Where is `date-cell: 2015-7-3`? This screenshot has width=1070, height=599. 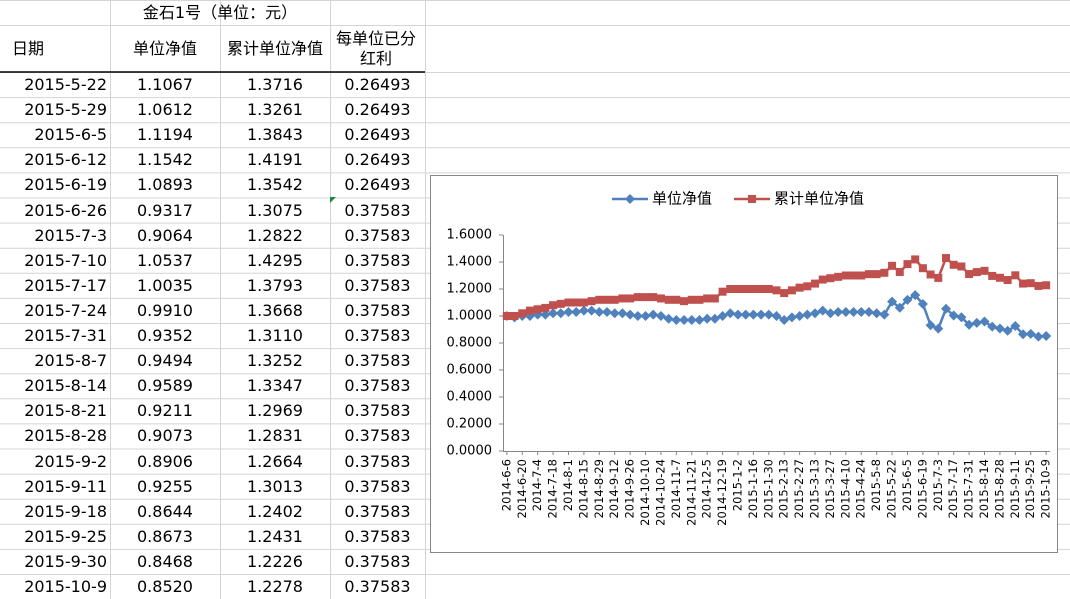
date-cell: 2015-7-3 is located at coordinates (70, 235).